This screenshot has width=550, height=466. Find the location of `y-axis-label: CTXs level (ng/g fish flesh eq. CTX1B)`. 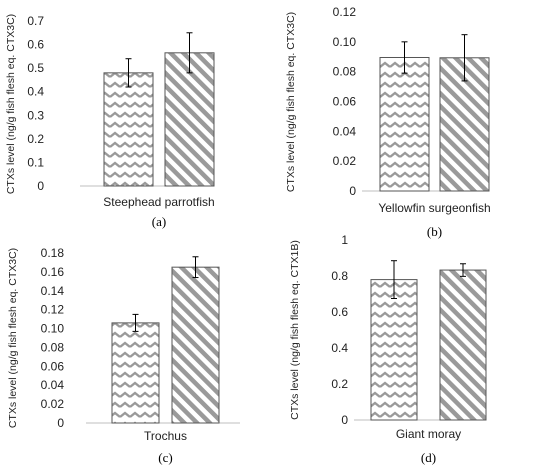

y-axis-label: CTXs level (ng/g fish flesh eq. CTX1B) is located at coordinates (295, 330).